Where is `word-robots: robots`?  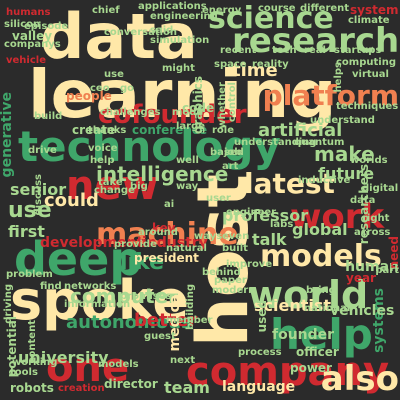 word-robots: robots is located at coordinates (32, 388).